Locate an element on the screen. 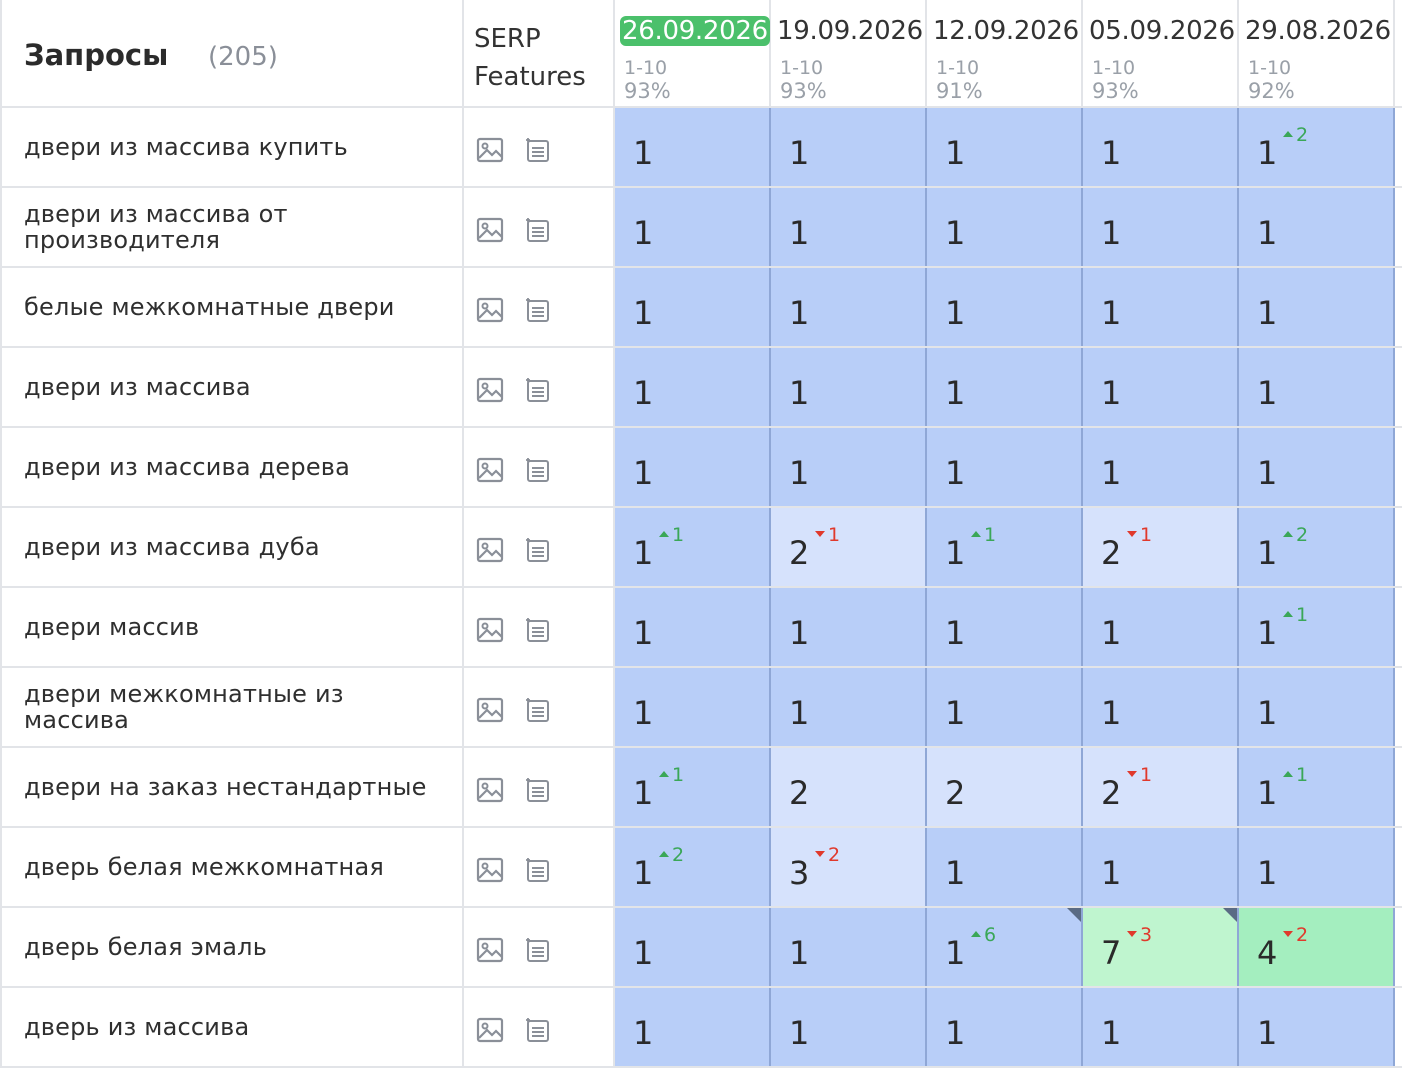  date-column-header: 12.09.2026 1-10 91% is located at coordinates (1005, 53).